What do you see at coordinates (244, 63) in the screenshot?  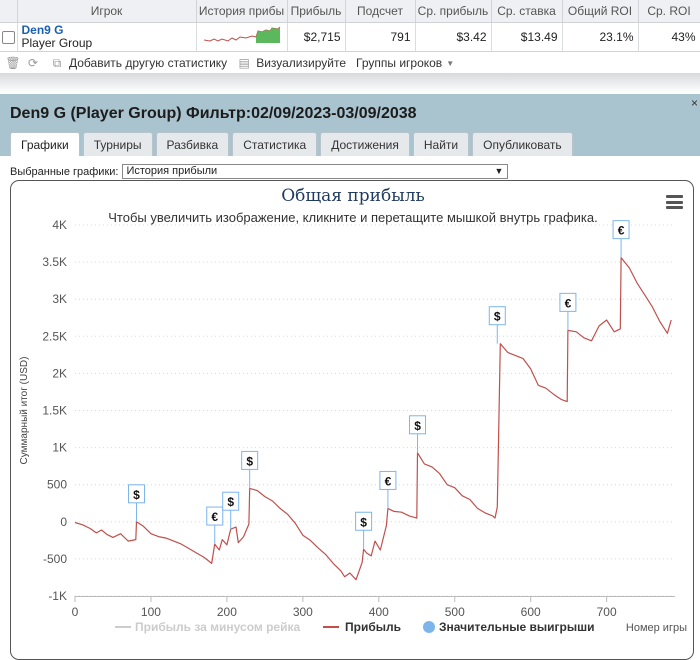 I see `chart-icon: ▤` at bounding box center [244, 63].